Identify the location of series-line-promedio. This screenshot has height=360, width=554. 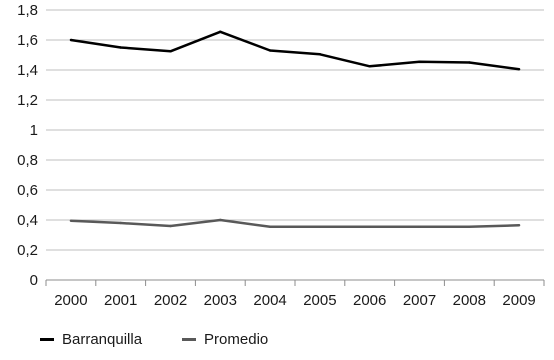
(295, 223).